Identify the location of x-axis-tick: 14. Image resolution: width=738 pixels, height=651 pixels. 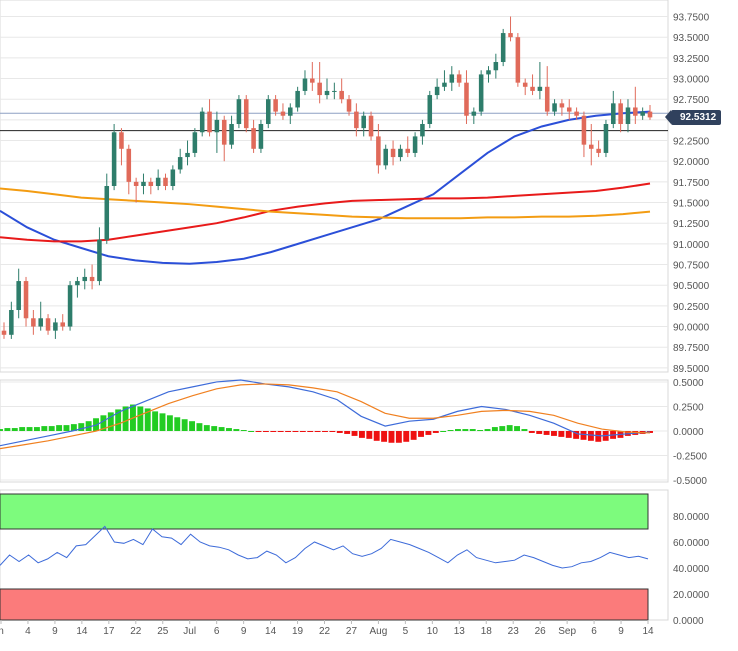
(648, 631).